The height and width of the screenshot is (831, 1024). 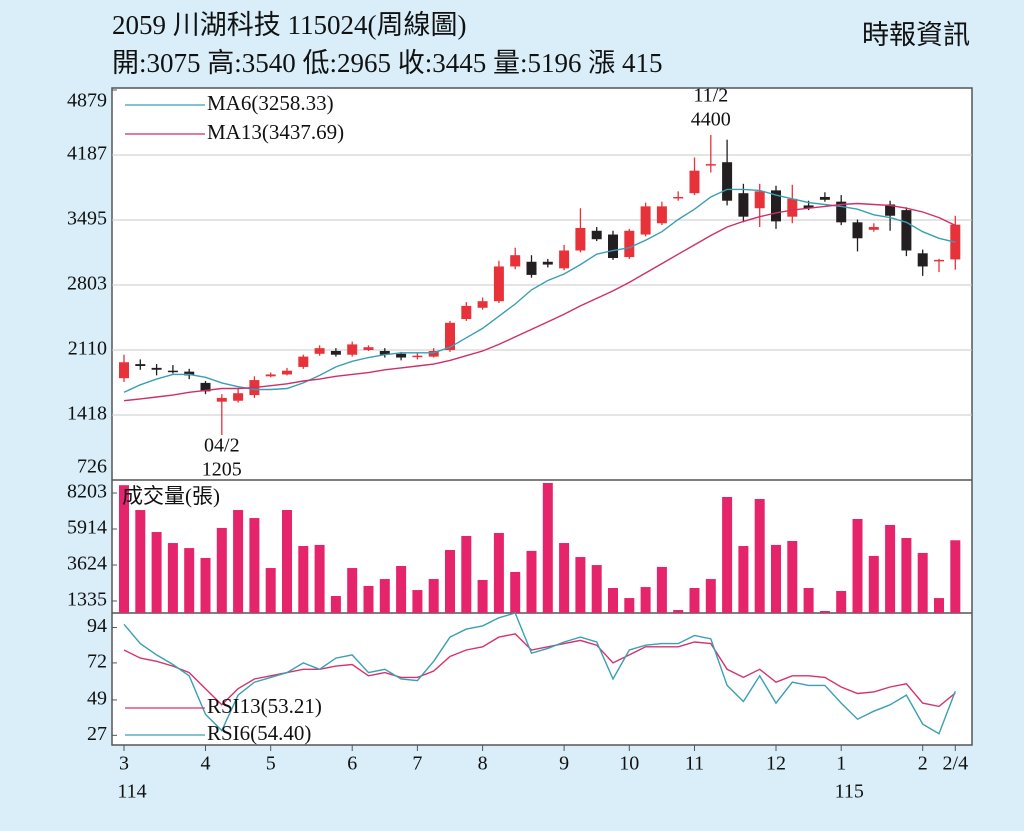 What do you see at coordinates (259, 733) in the screenshot?
I see `legend-label: RSI6(54.40)` at bounding box center [259, 733].